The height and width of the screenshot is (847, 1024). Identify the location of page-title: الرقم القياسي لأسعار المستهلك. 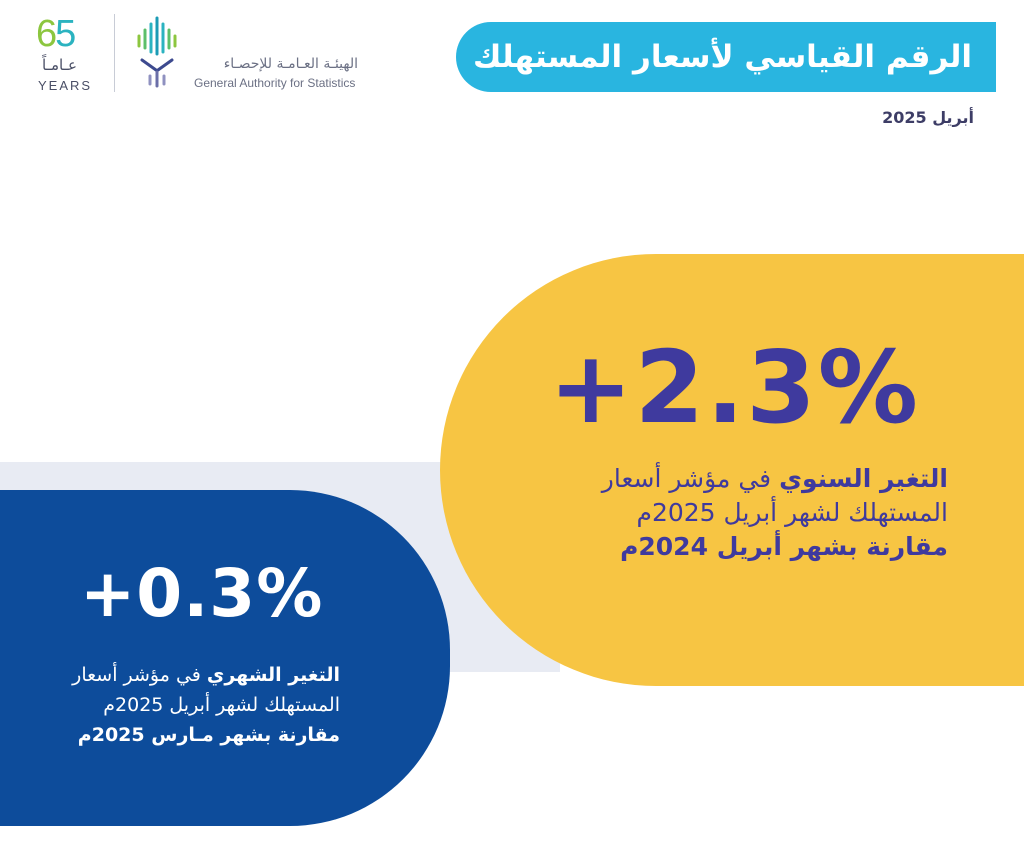
(722, 57).